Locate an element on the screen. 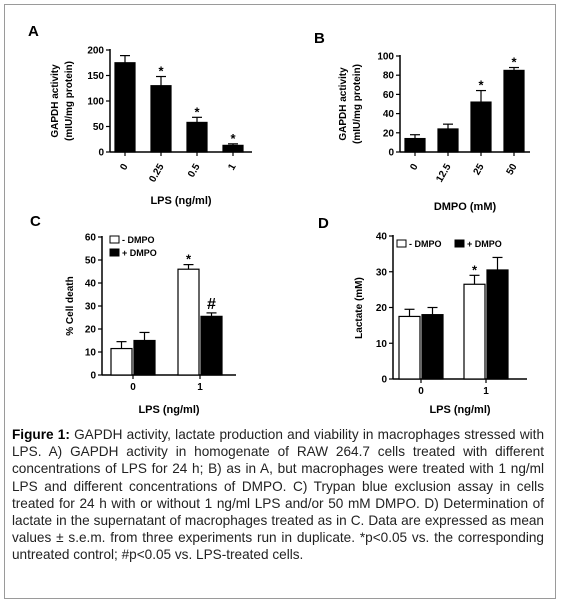  significance-mark-a-2: * is located at coordinates (197, 111).